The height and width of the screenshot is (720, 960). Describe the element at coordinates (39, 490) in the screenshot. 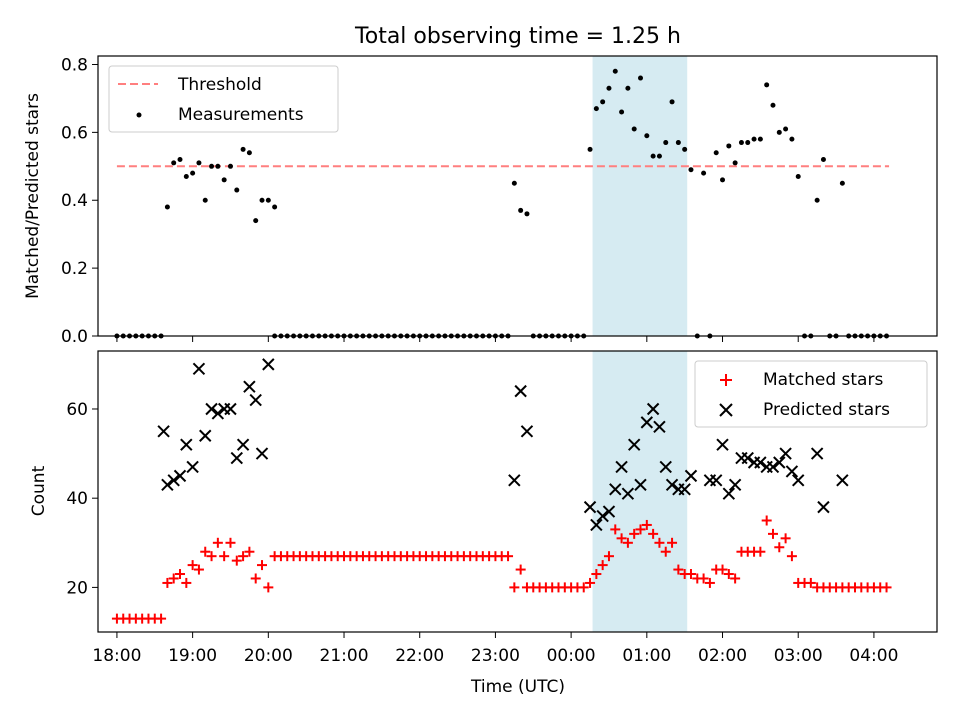

I see `bottom-y-axis-label: Count` at that location.